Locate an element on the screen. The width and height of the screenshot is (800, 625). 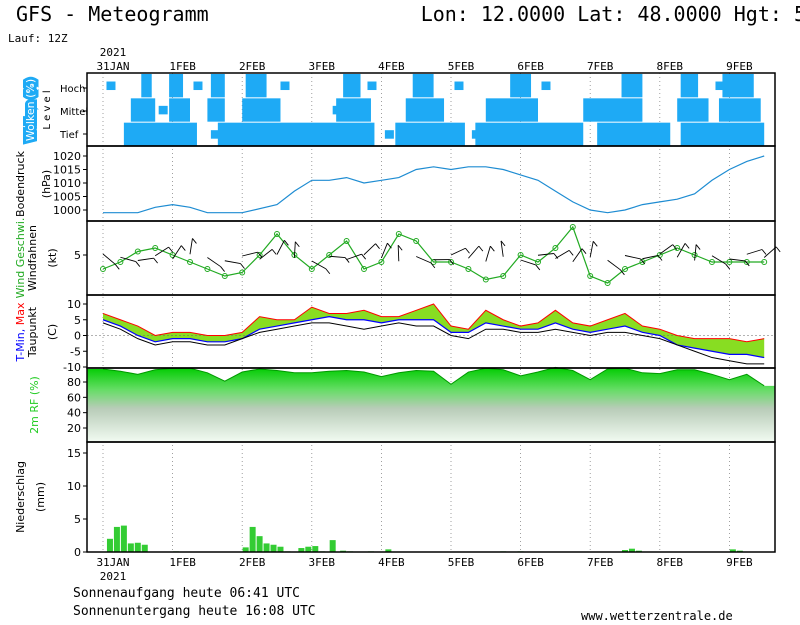
humidity-tick-label: 40 is located at coordinates (74, 413).